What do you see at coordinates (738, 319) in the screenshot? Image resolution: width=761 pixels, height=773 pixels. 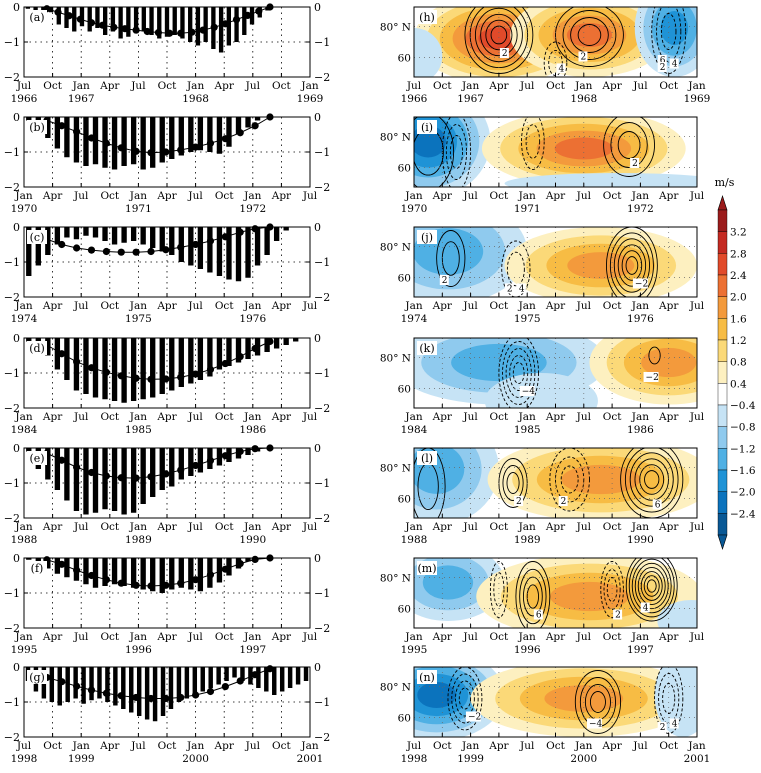 I see `colorbar-tick-label: 1.6` at bounding box center [738, 319].